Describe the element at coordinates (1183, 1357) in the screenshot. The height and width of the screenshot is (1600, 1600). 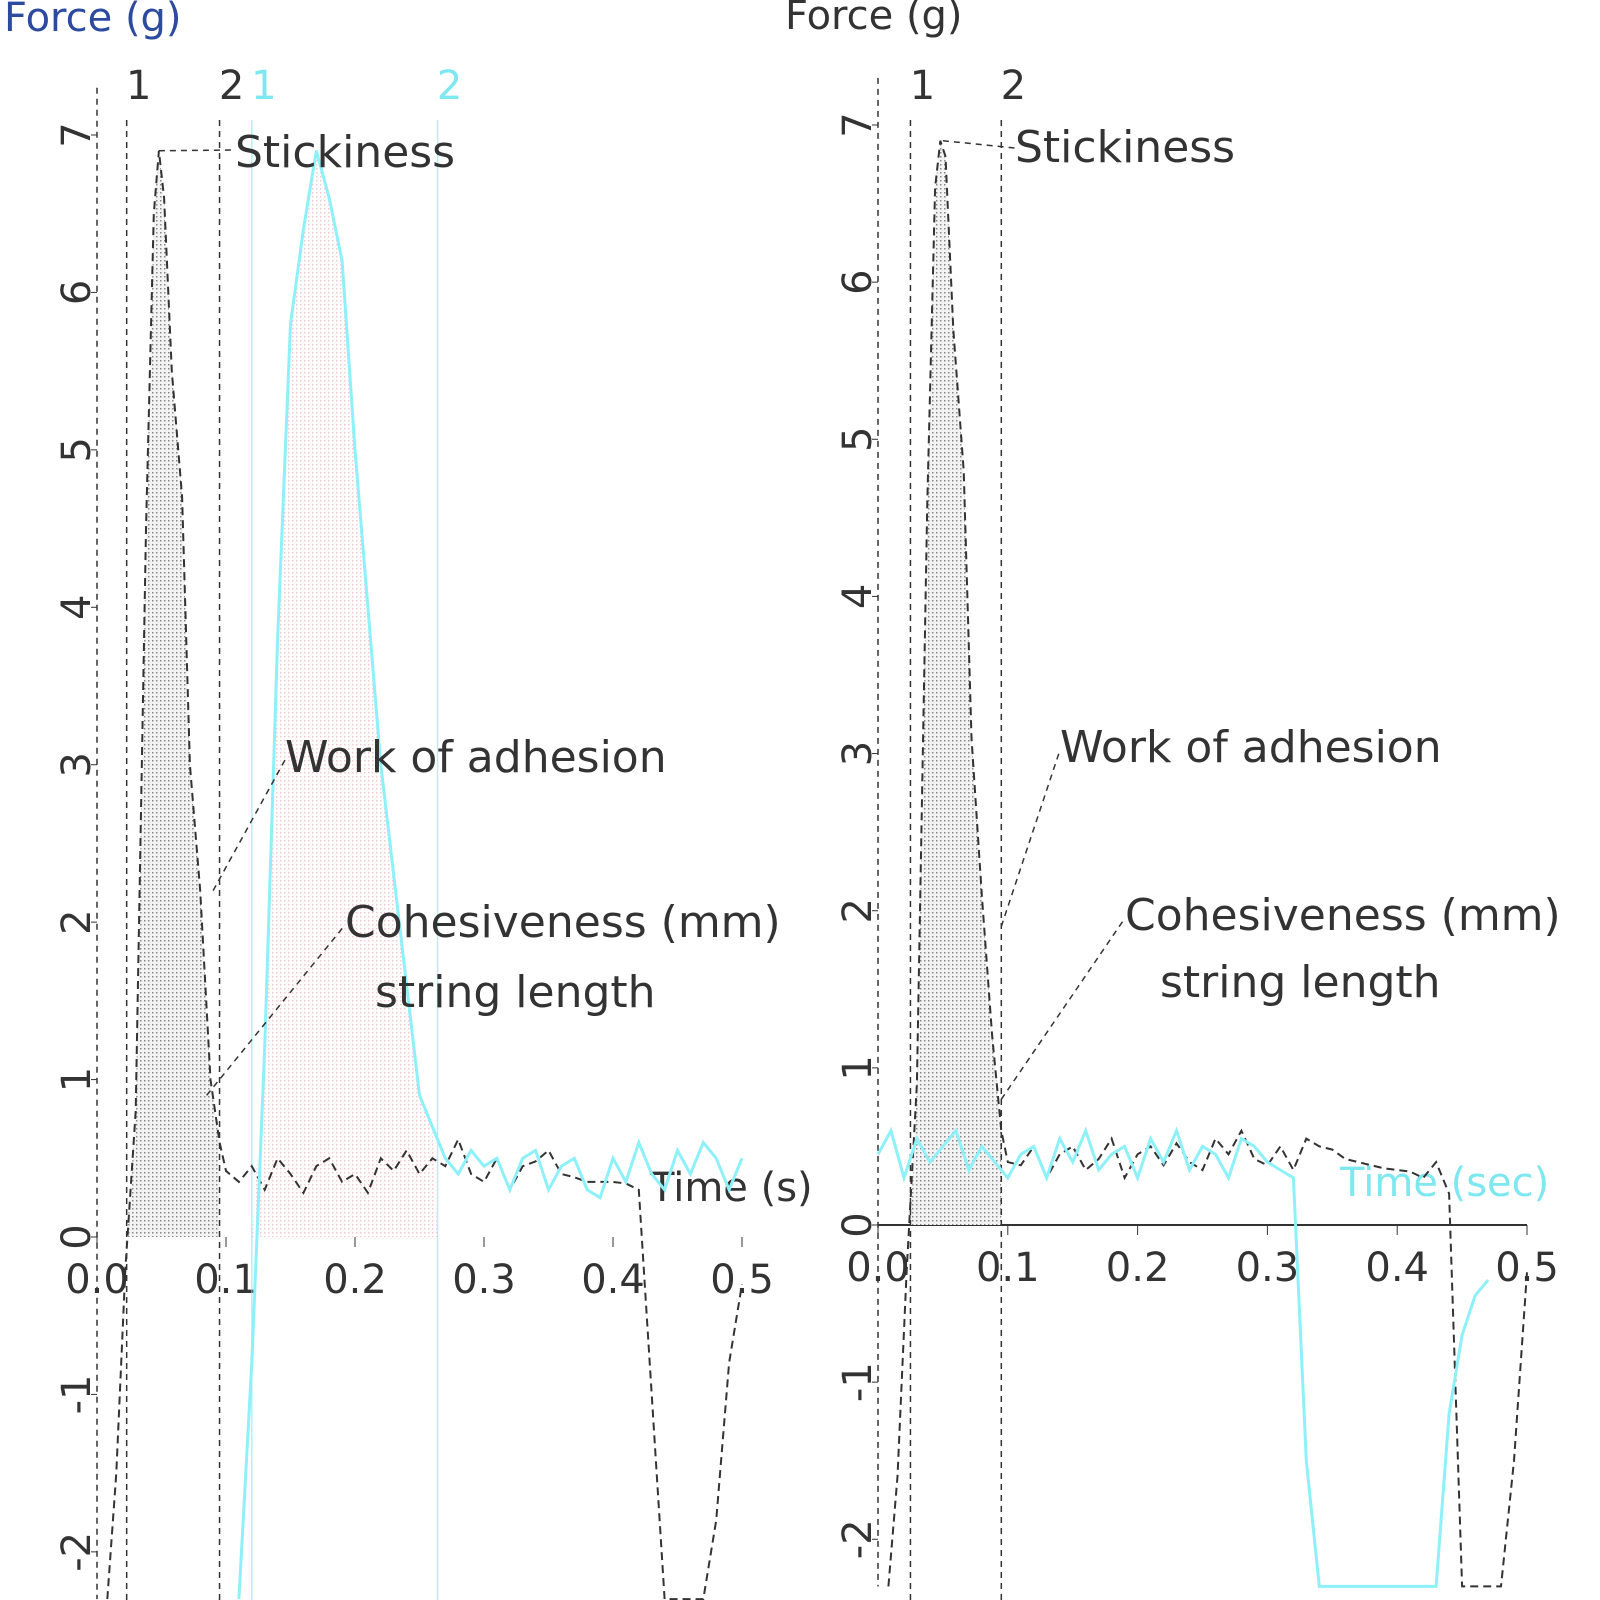
I see `force-curve` at that location.